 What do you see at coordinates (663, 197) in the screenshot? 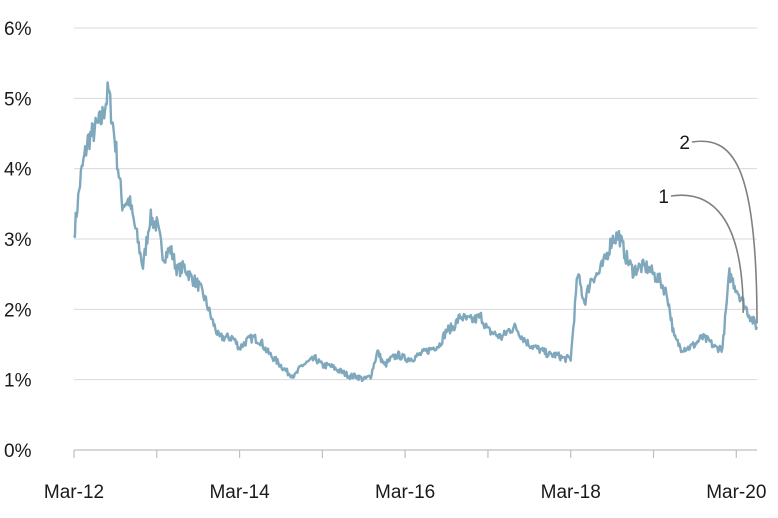
I see `annotation-label: 1` at bounding box center [663, 197].